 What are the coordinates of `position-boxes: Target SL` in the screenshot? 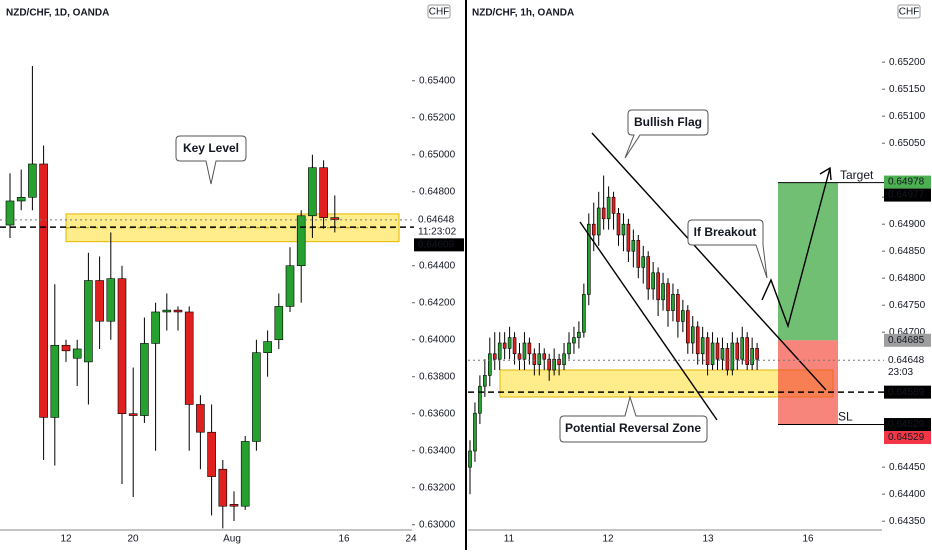 It's located at (831, 297).